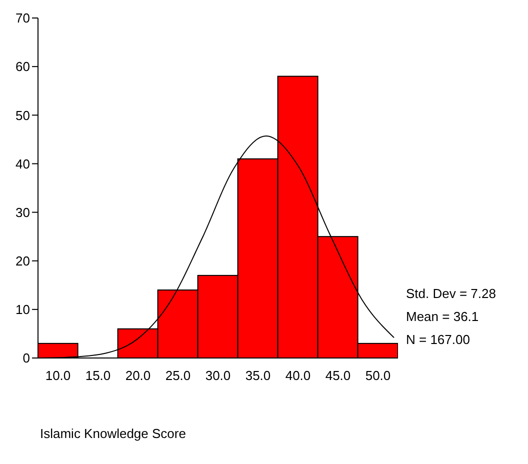  I want to click on text: Mean = 36.1, so click(443, 317).